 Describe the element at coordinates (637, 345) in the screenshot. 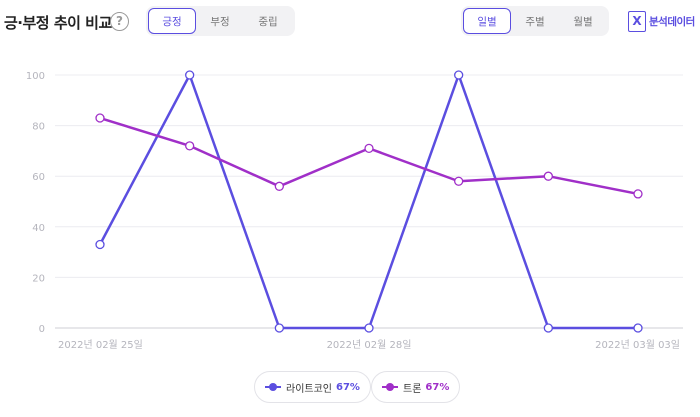

I see `x-tick-label: 2022년 03월 03일` at that location.